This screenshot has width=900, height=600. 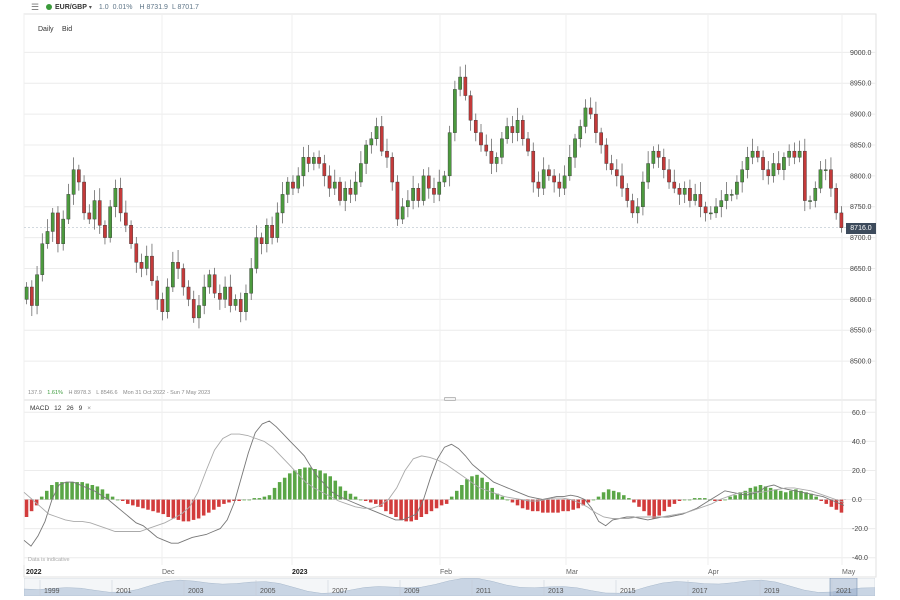 What do you see at coordinates (60, 408) in the screenshot?
I see `macd-legend: MACD 12 26 9 ×` at bounding box center [60, 408].